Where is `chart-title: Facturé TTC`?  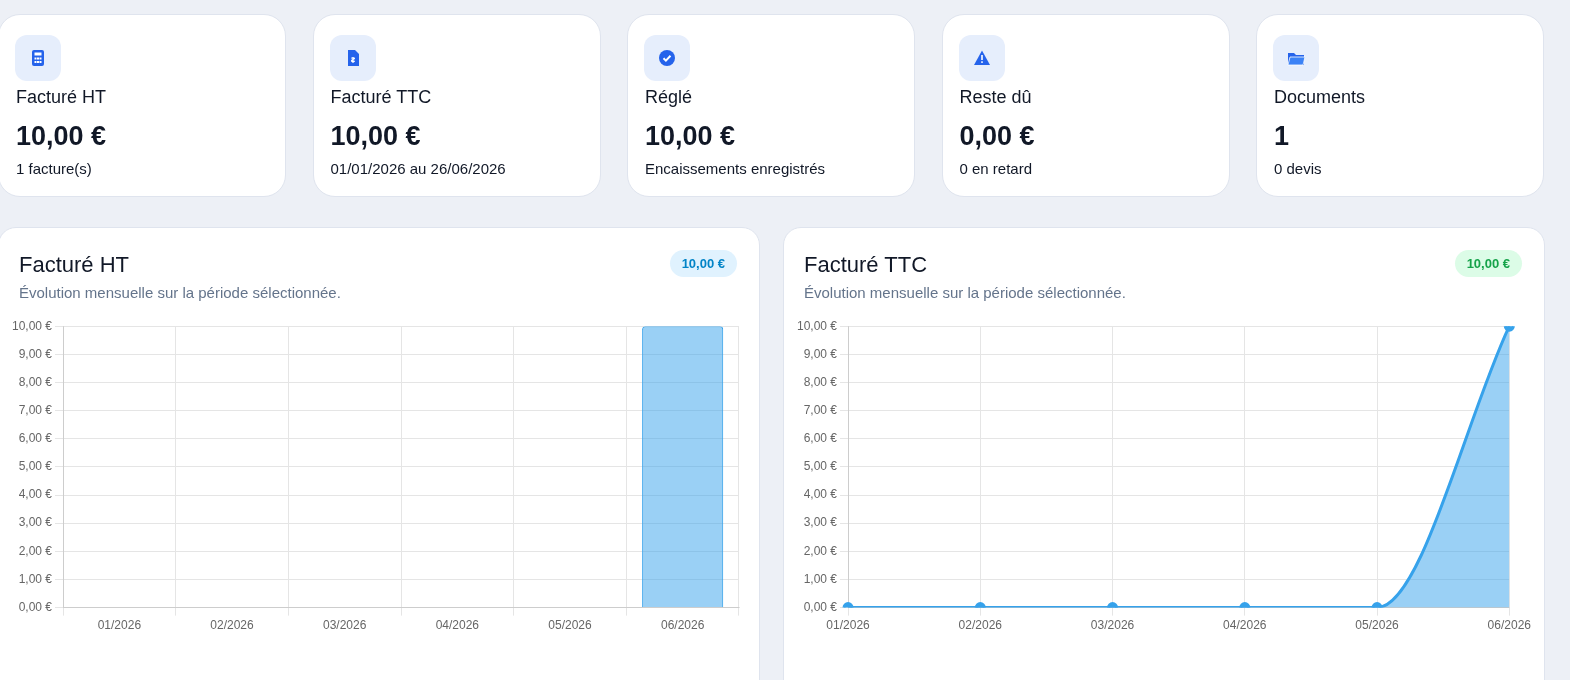
chart-title: Facturé TTC is located at coordinates (866, 265).